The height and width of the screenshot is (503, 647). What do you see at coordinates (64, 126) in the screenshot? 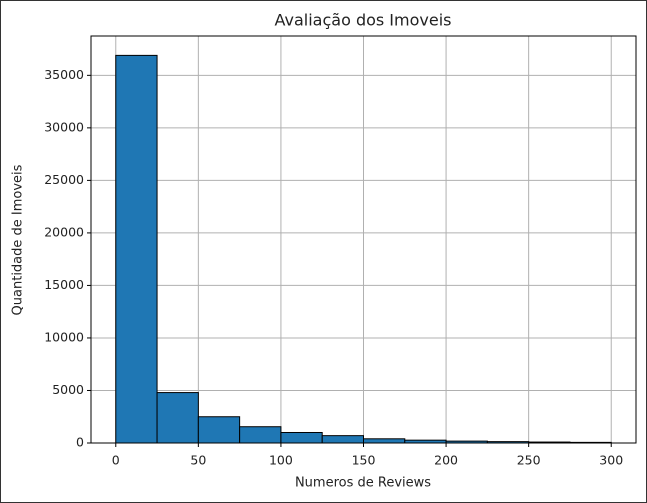
I see `y-tick-label: 30000` at bounding box center [64, 126].